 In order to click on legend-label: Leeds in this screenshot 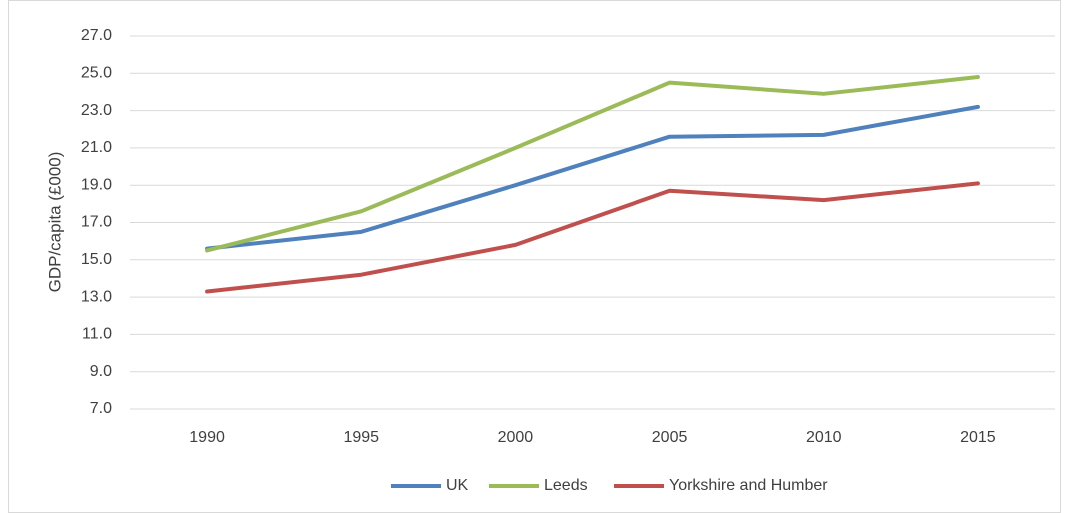, I will do `click(566, 485)`.